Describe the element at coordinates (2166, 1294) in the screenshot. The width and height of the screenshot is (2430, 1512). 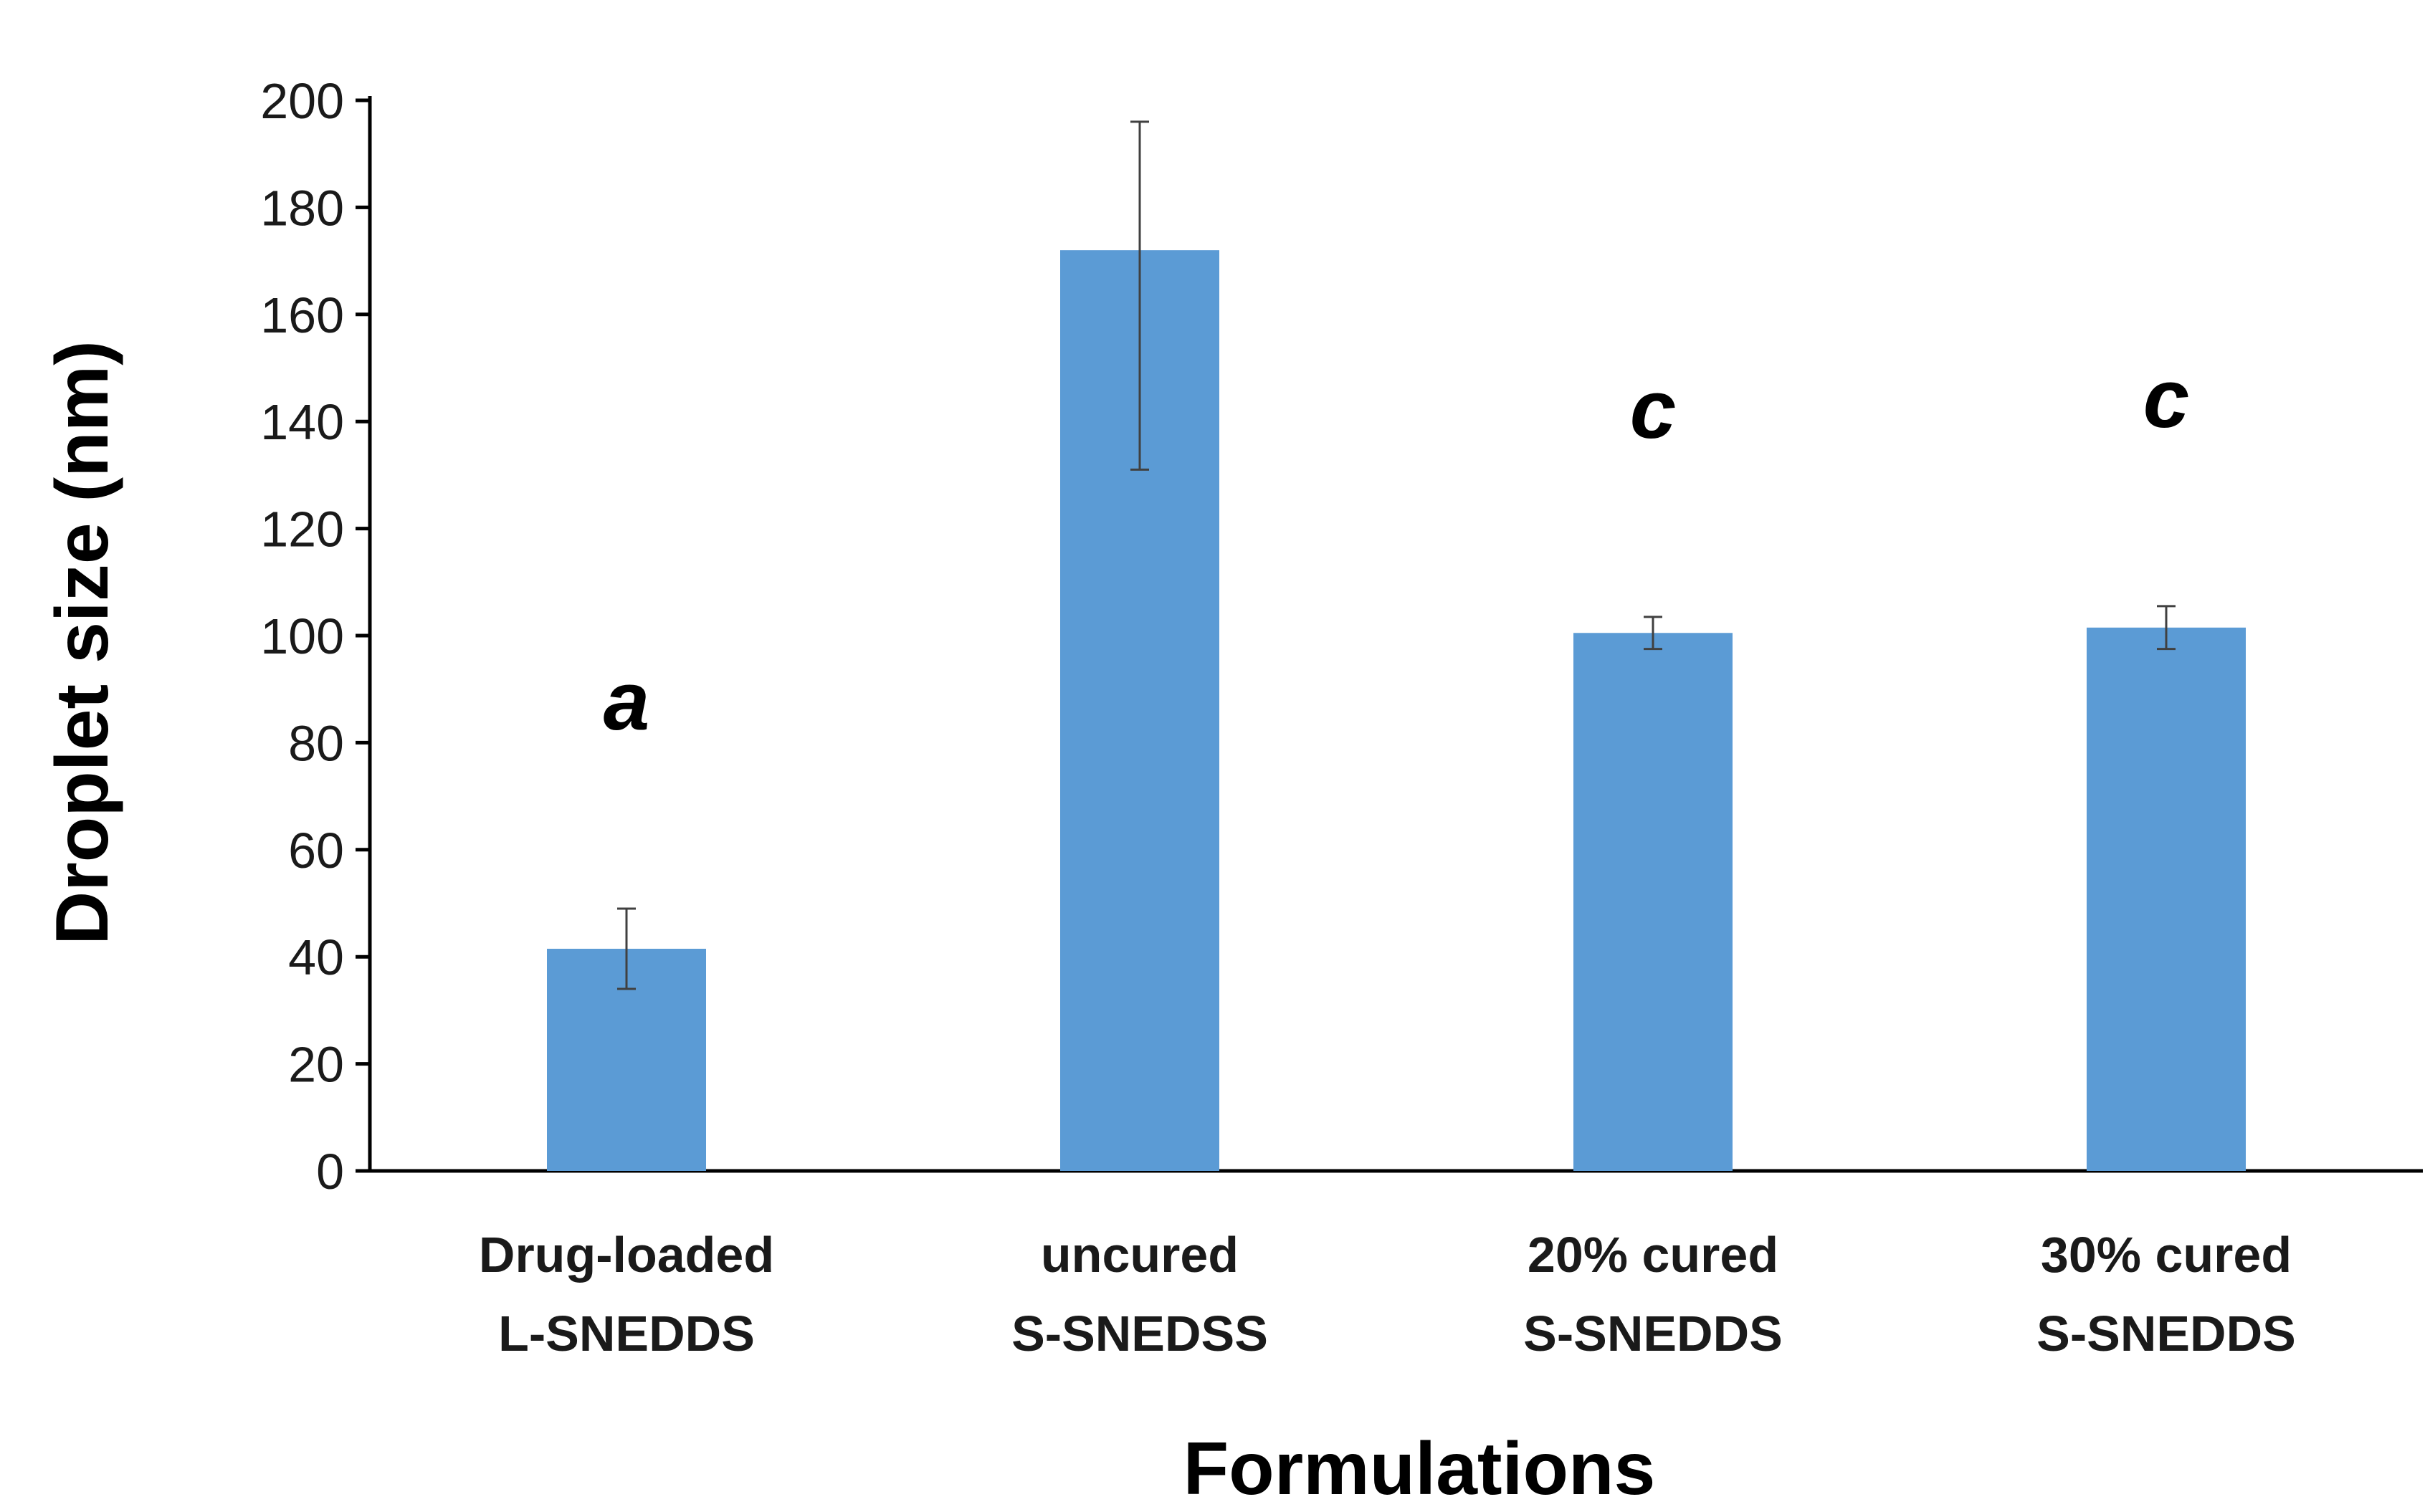
I see `x-category-label: 30% cured S-SNEDDS` at that location.